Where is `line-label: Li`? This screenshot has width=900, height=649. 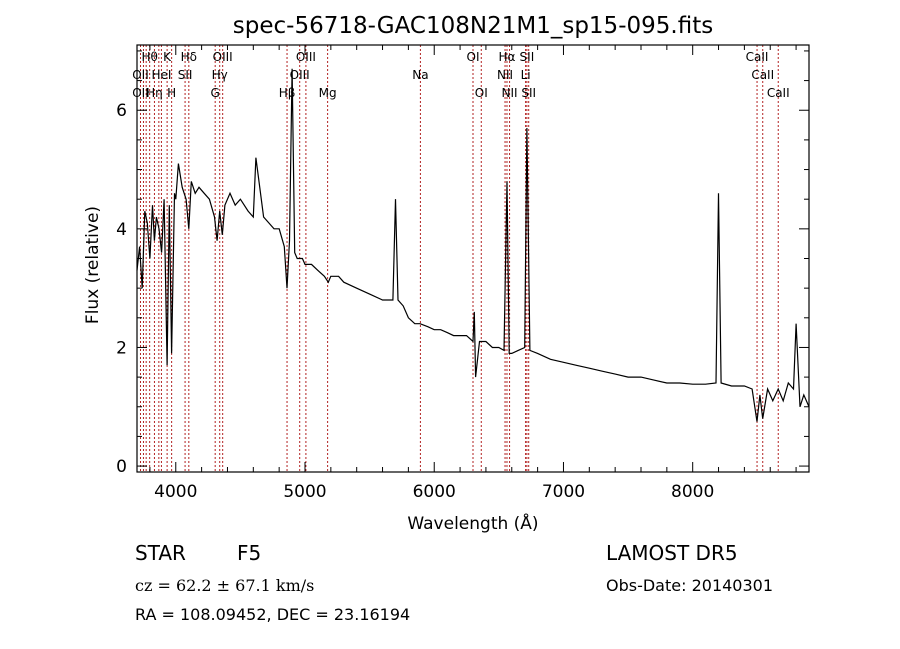
line-label: Li is located at coordinates (526, 75).